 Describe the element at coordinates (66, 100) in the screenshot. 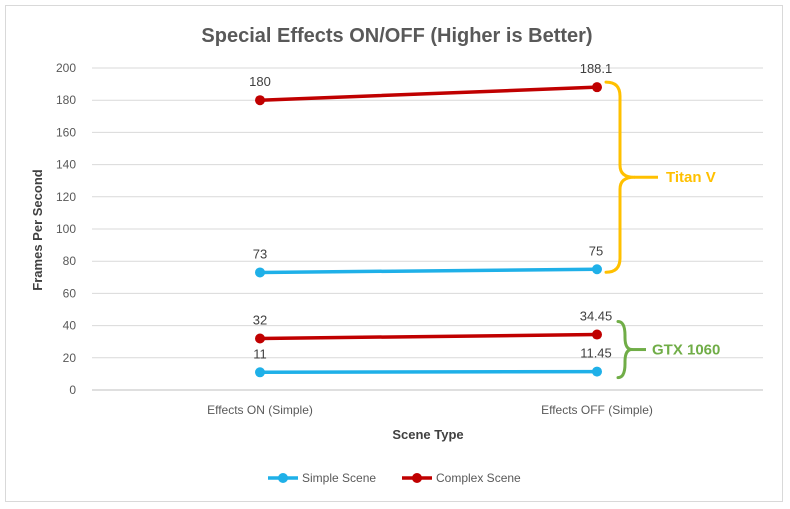

I see `y-tick-label: 180` at that location.